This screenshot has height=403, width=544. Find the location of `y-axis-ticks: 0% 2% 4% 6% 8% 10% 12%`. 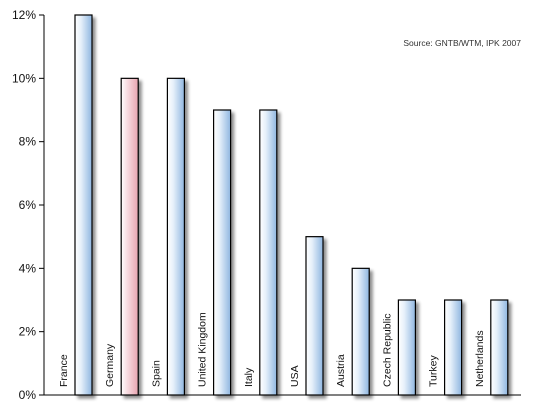

y-axis-ticks: 0% 2% 4% 6% 8% 10% 12% is located at coordinates (28, 205).